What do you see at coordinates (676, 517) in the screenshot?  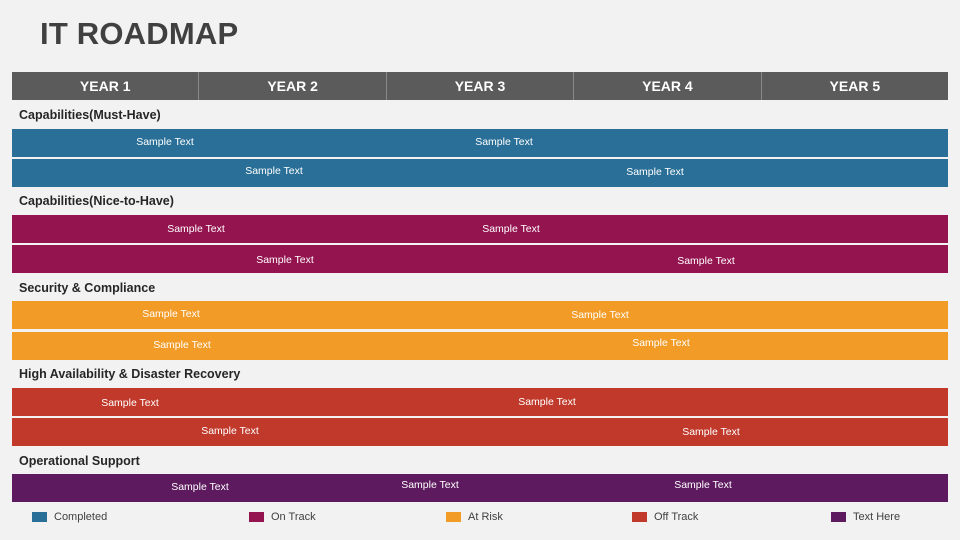 I see `legend-label: Off Track` at bounding box center [676, 517].